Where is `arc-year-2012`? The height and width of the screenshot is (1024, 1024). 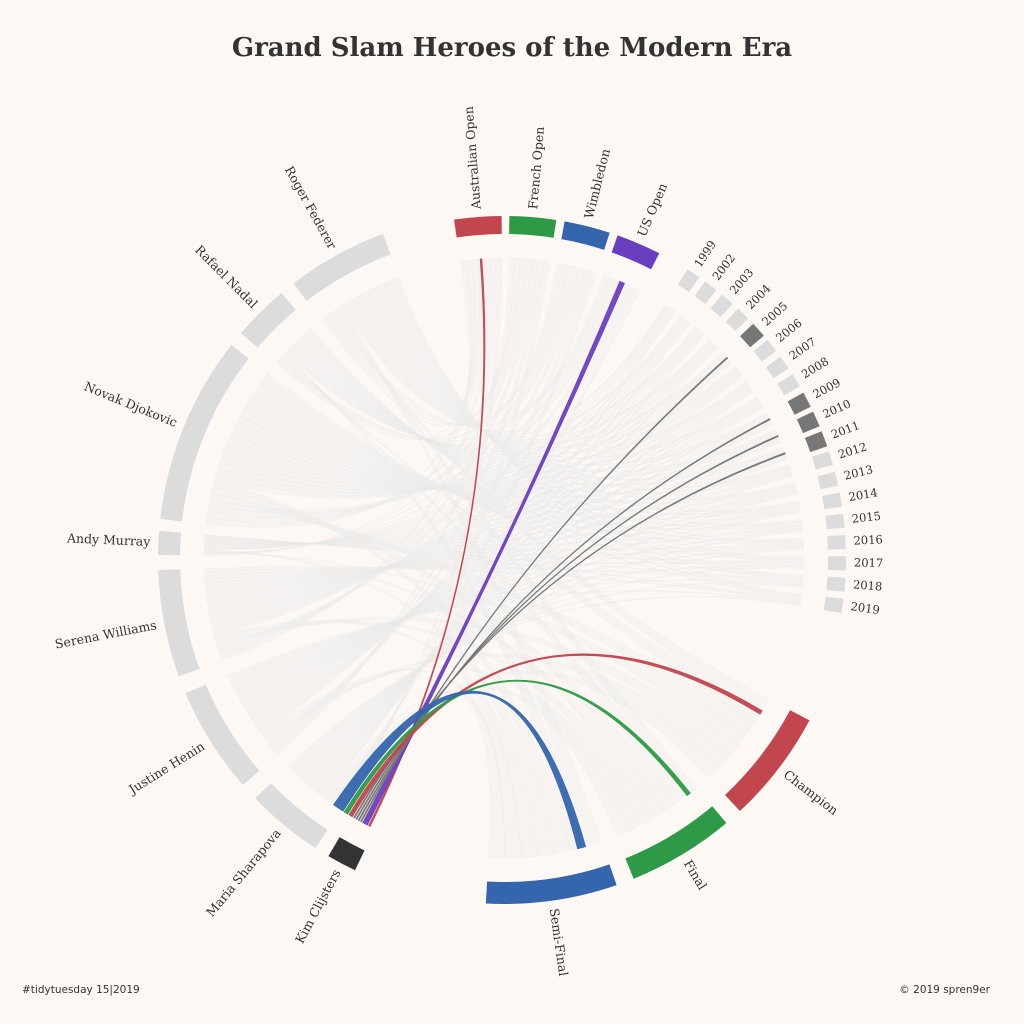 arc-year-2012 is located at coordinates (822, 460).